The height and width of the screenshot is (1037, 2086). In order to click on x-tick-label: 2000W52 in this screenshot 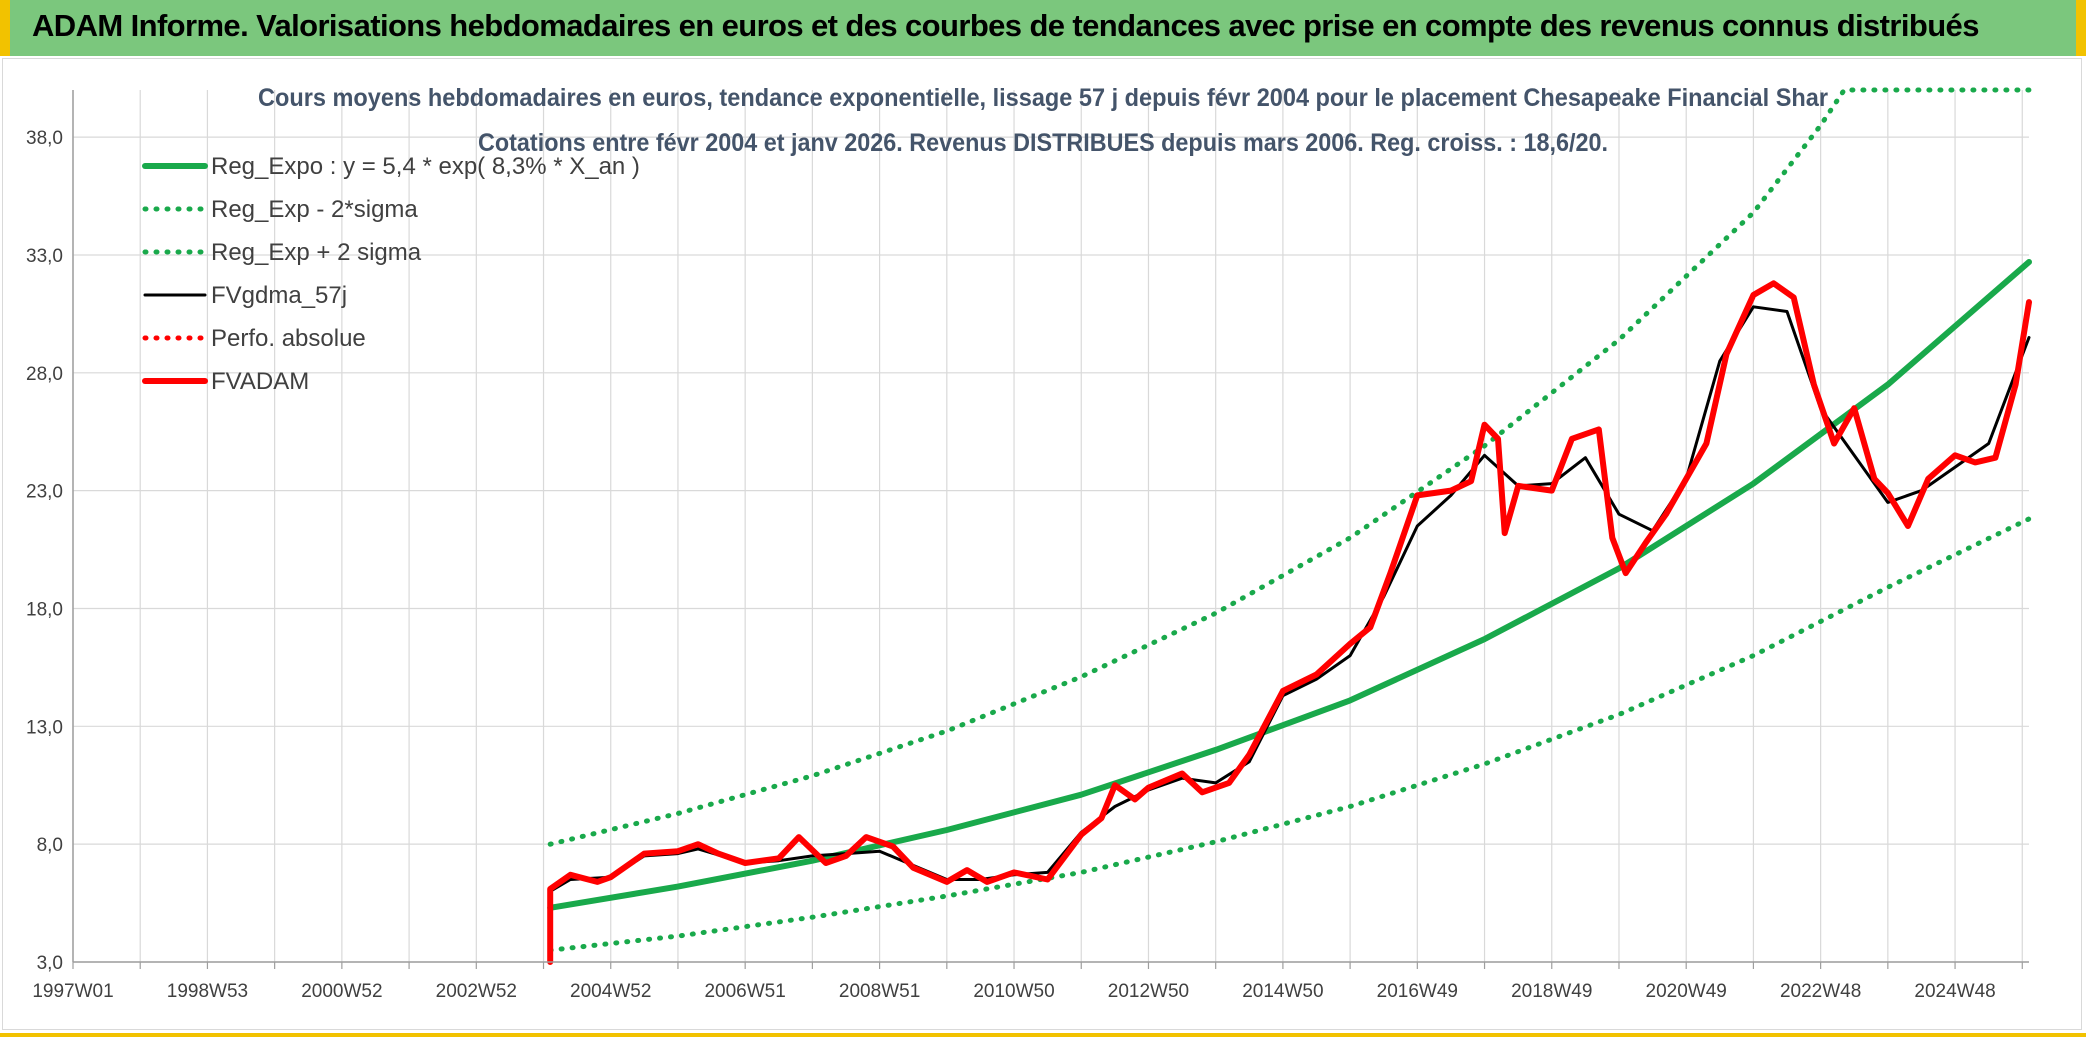, I will do `click(341, 991)`.